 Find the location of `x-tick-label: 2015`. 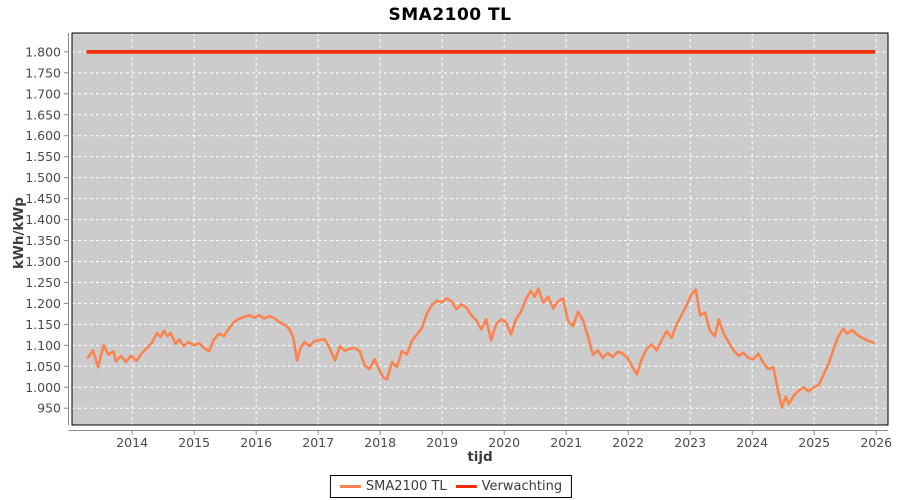

x-tick-label: 2015 is located at coordinates (194, 442).